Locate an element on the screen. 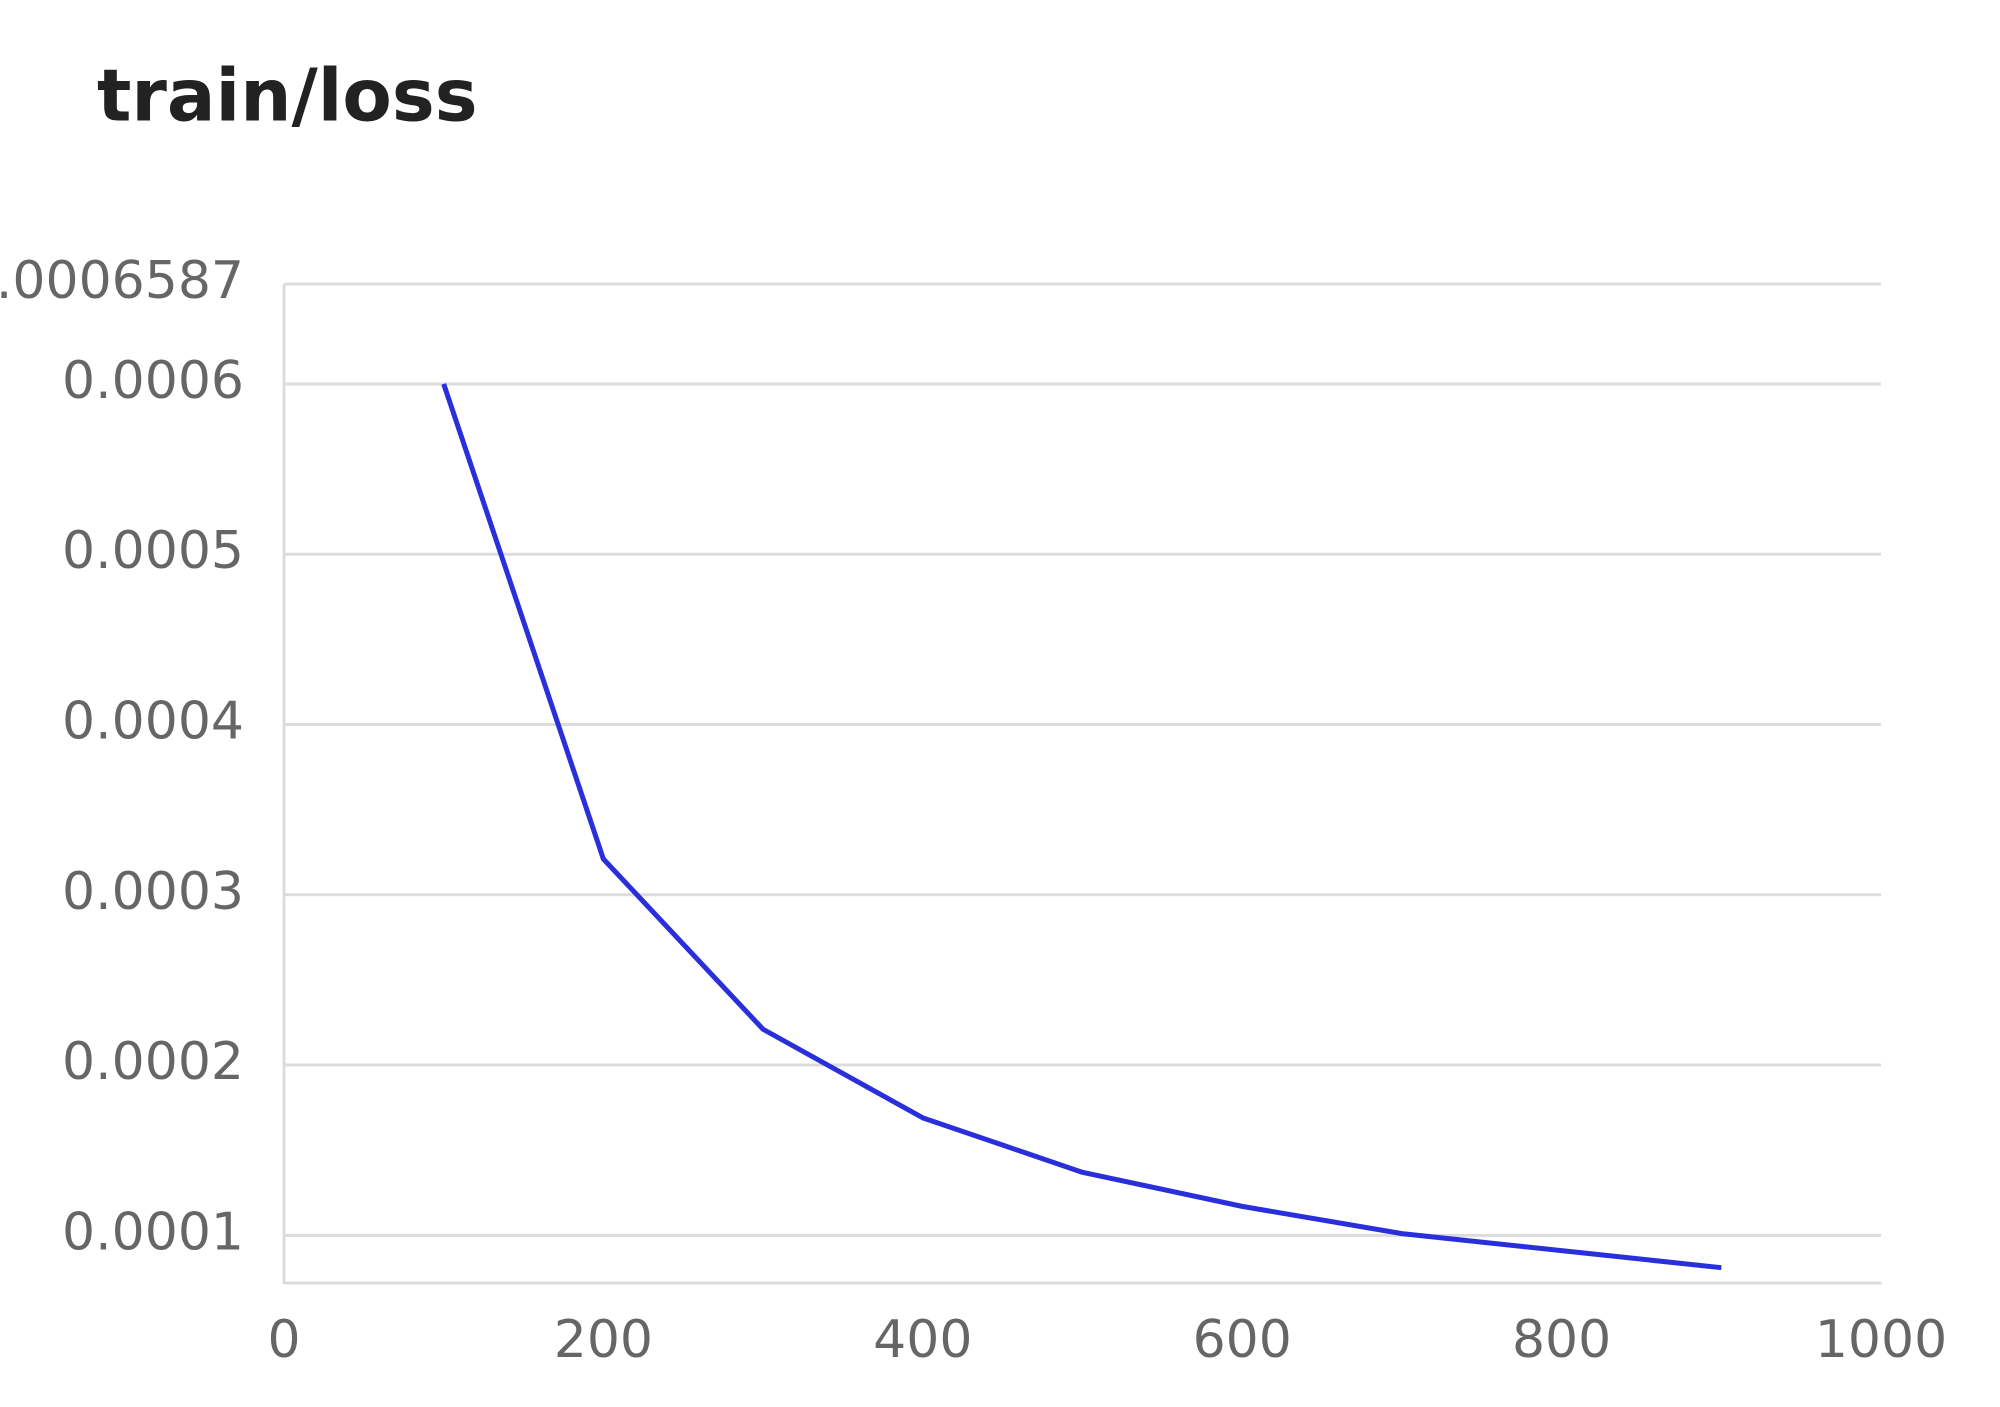  y-tick-label: 0.0005 is located at coordinates (153, 551).